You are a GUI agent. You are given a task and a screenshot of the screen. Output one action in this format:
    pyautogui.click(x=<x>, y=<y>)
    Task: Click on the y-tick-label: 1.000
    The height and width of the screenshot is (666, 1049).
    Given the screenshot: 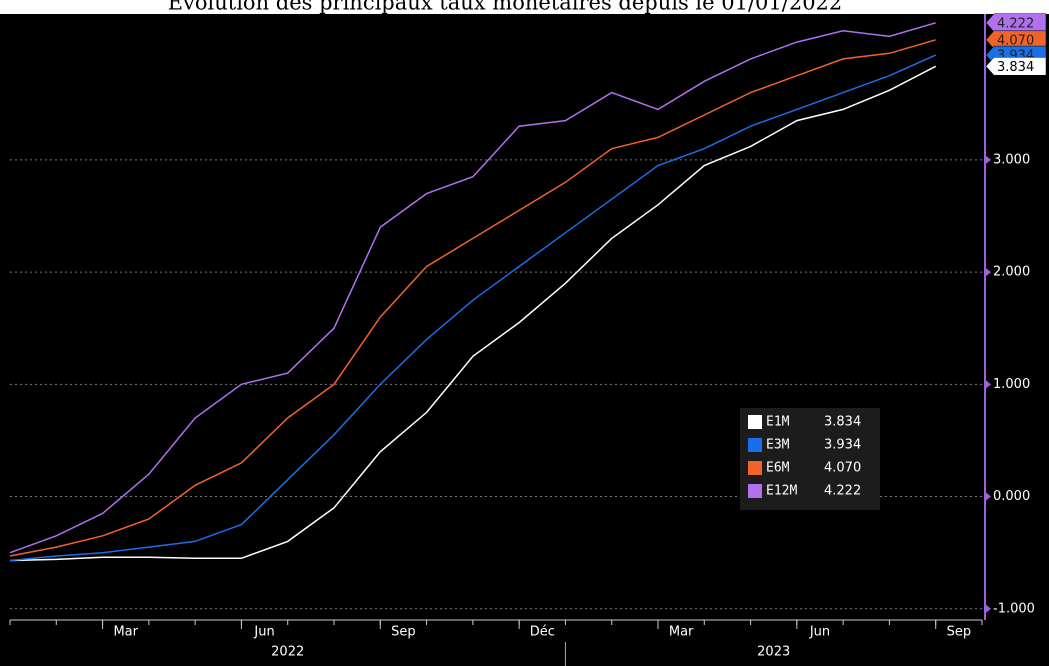 What is the action you would take?
    pyautogui.click(x=1011, y=384)
    